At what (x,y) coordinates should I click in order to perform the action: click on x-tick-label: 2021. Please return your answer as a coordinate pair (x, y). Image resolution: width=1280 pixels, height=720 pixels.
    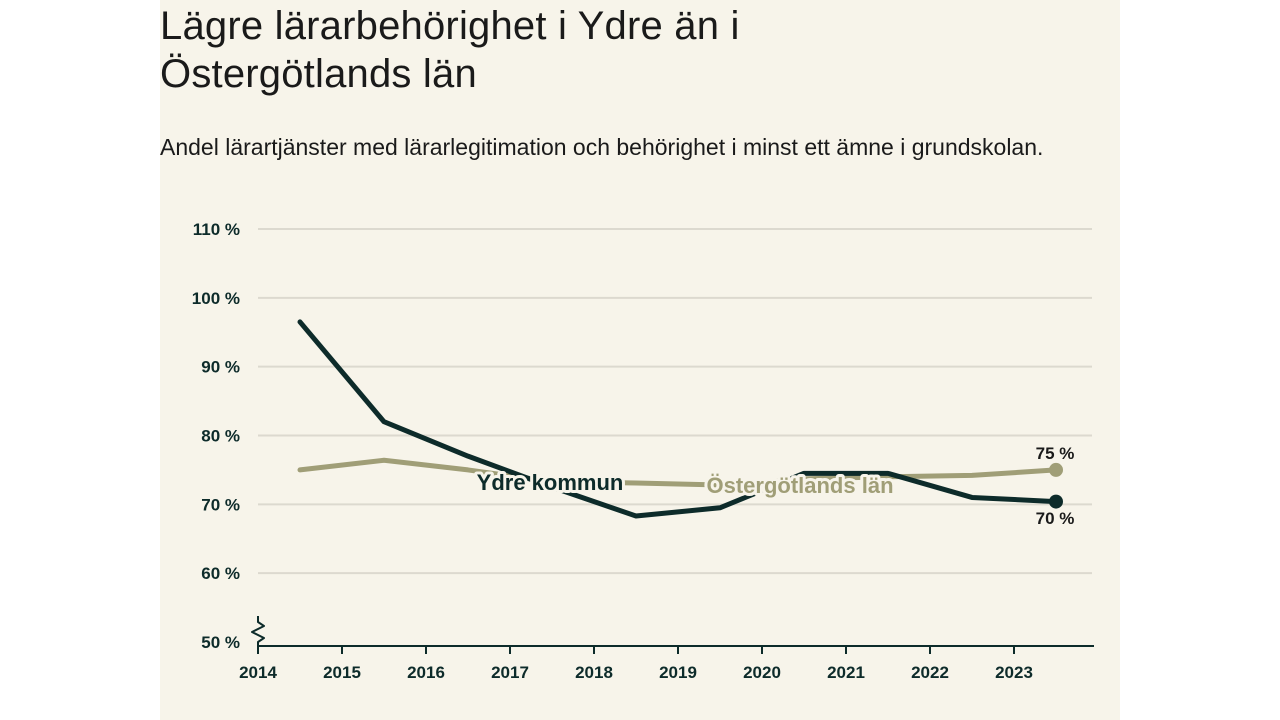
    Looking at the image, I should click on (846, 672).